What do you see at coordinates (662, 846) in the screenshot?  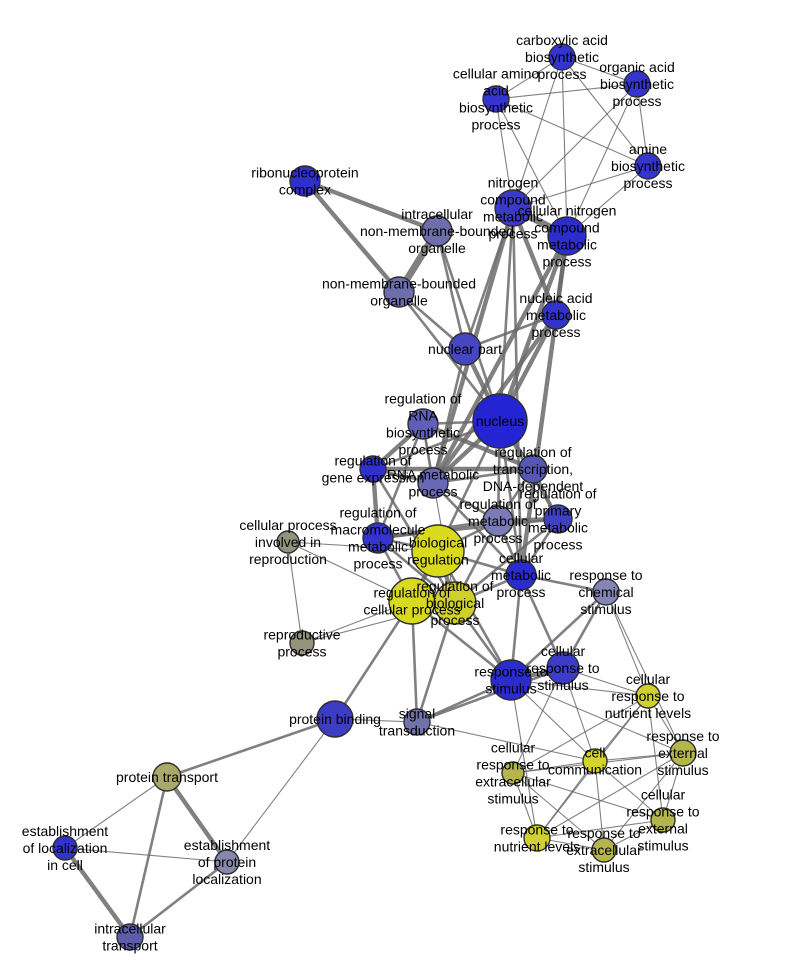 I see `svg-text: stimulus` at bounding box center [662, 846].